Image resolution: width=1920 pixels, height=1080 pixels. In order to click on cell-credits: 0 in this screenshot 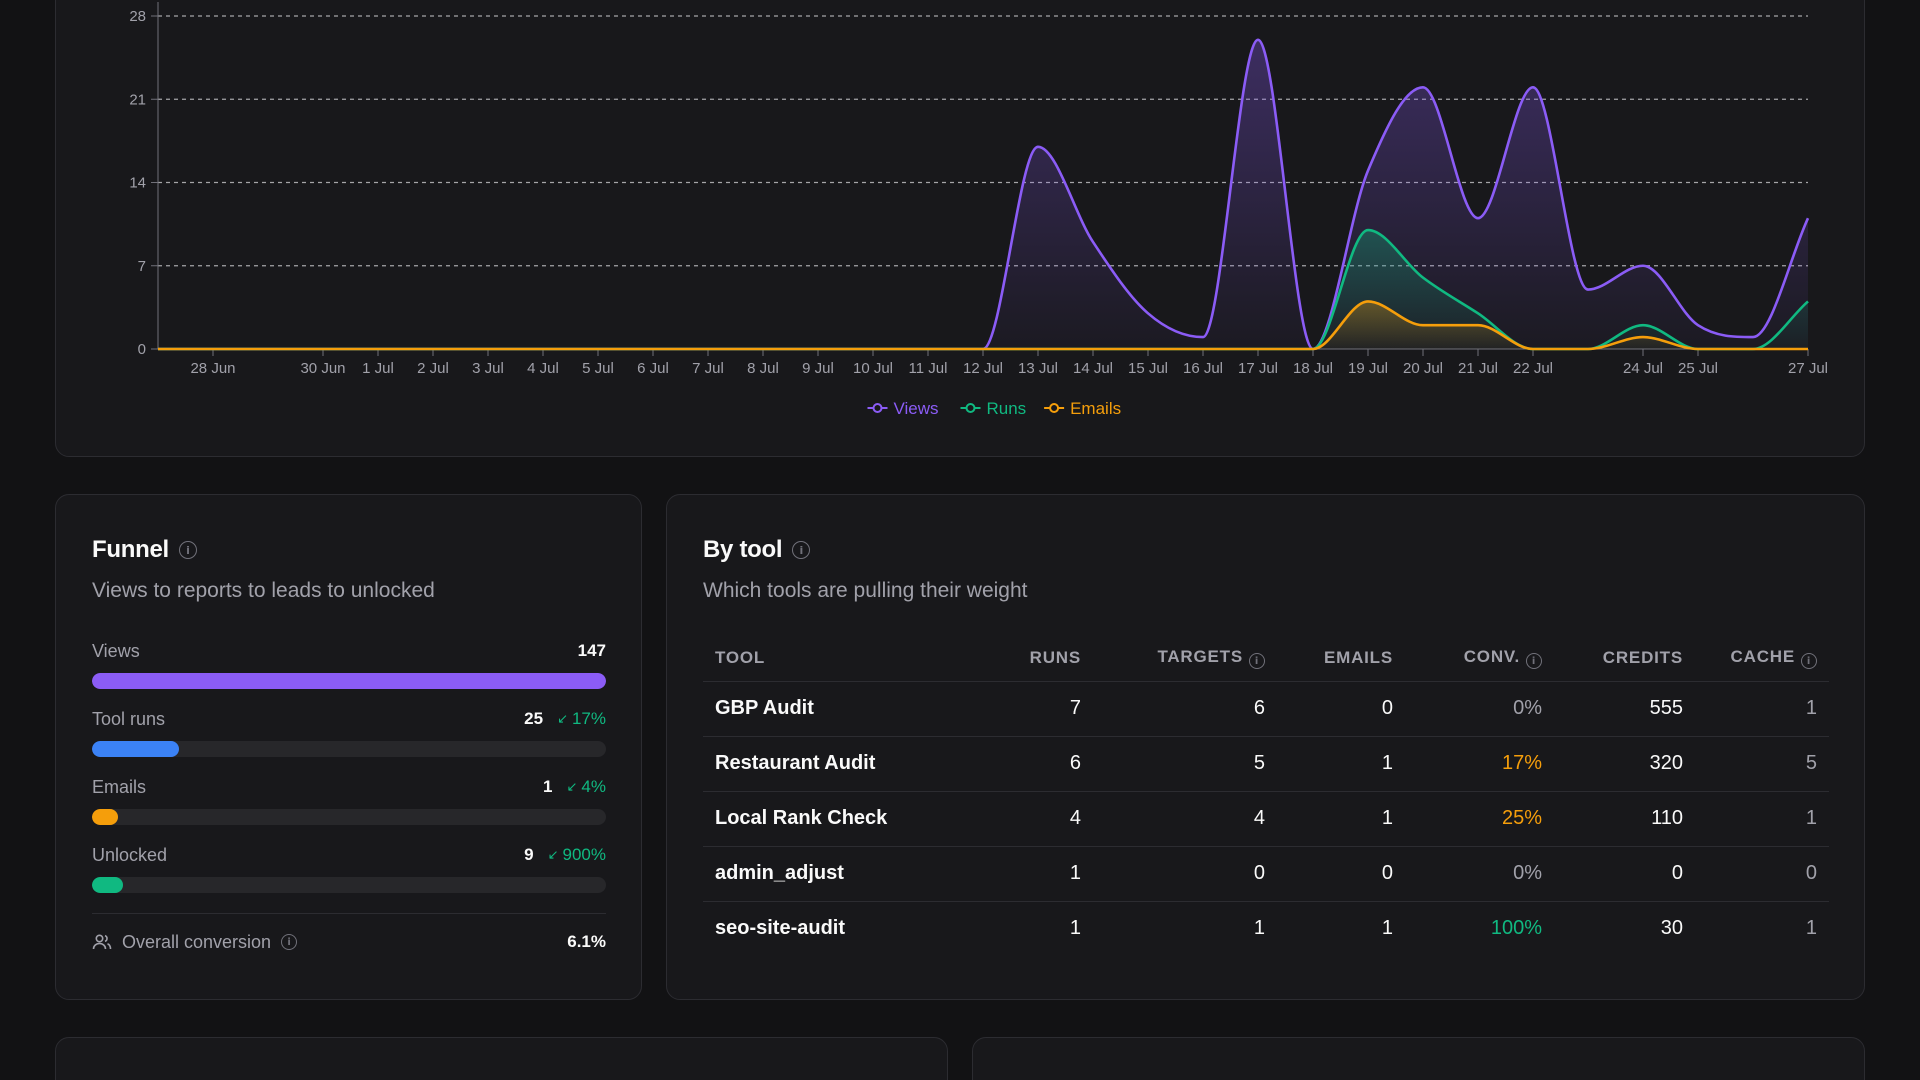, I will do `click(1624, 874)`.